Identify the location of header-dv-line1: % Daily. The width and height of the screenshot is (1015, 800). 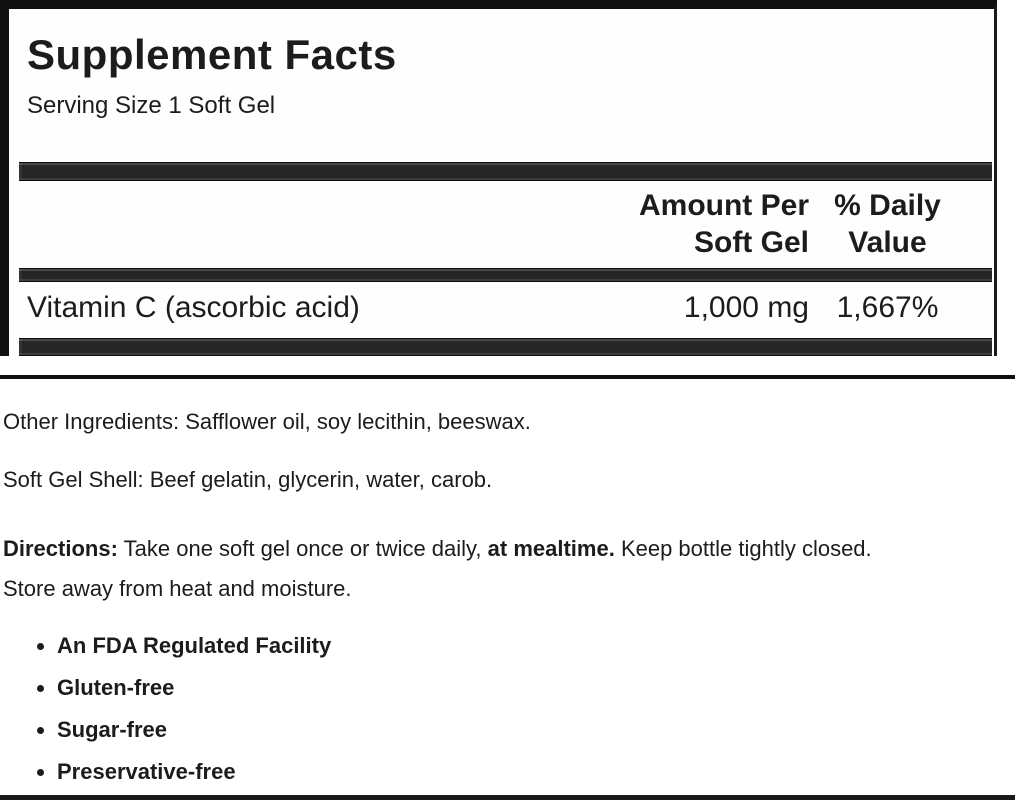
(887, 205).